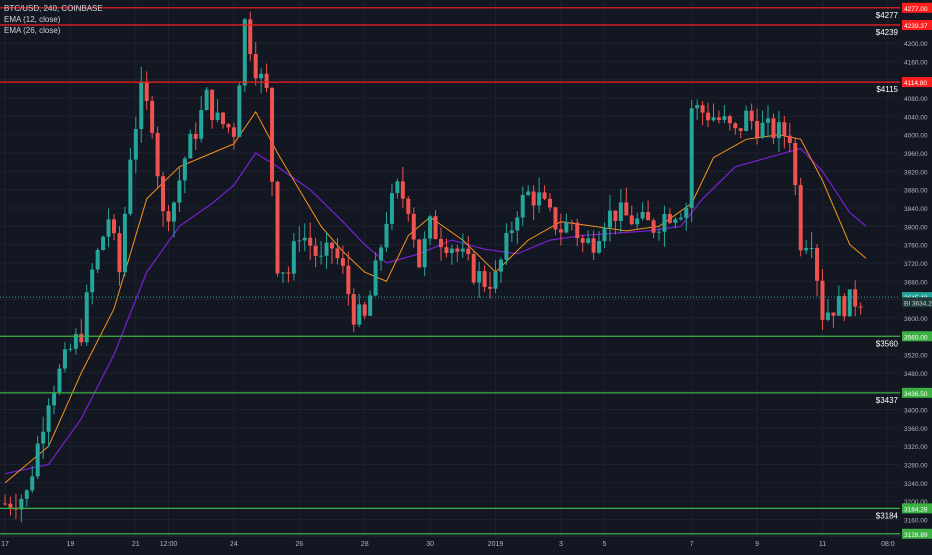  Describe the element at coordinates (916, 337) in the screenshot. I see `support-level-tag-label: 3560.00` at that location.